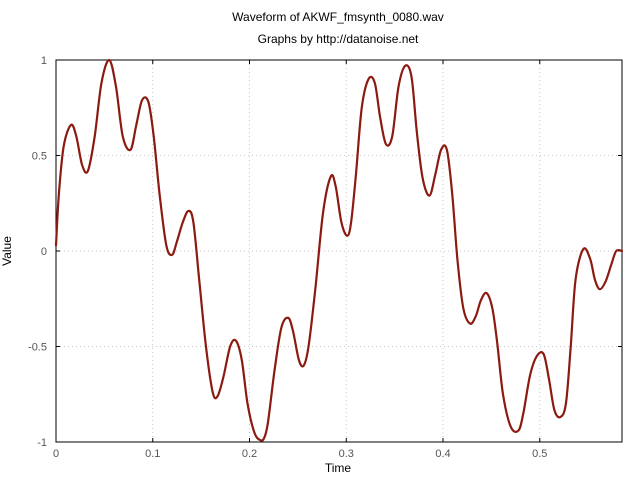 Image resolution: width=640 pixels, height=480 pixels. What do you see at coordinates (442, 454) in the screenshot?
I see `x-tick-label: 0.4` at bounding box center [442, 454].